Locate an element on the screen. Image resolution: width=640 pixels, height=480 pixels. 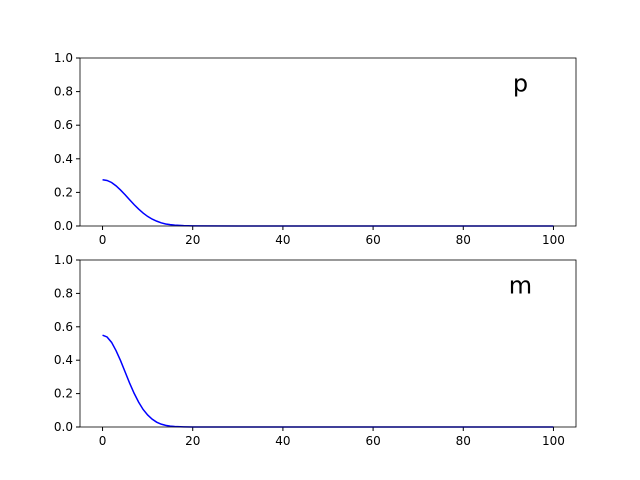
annotation: p is located at coordinates (520, 84).